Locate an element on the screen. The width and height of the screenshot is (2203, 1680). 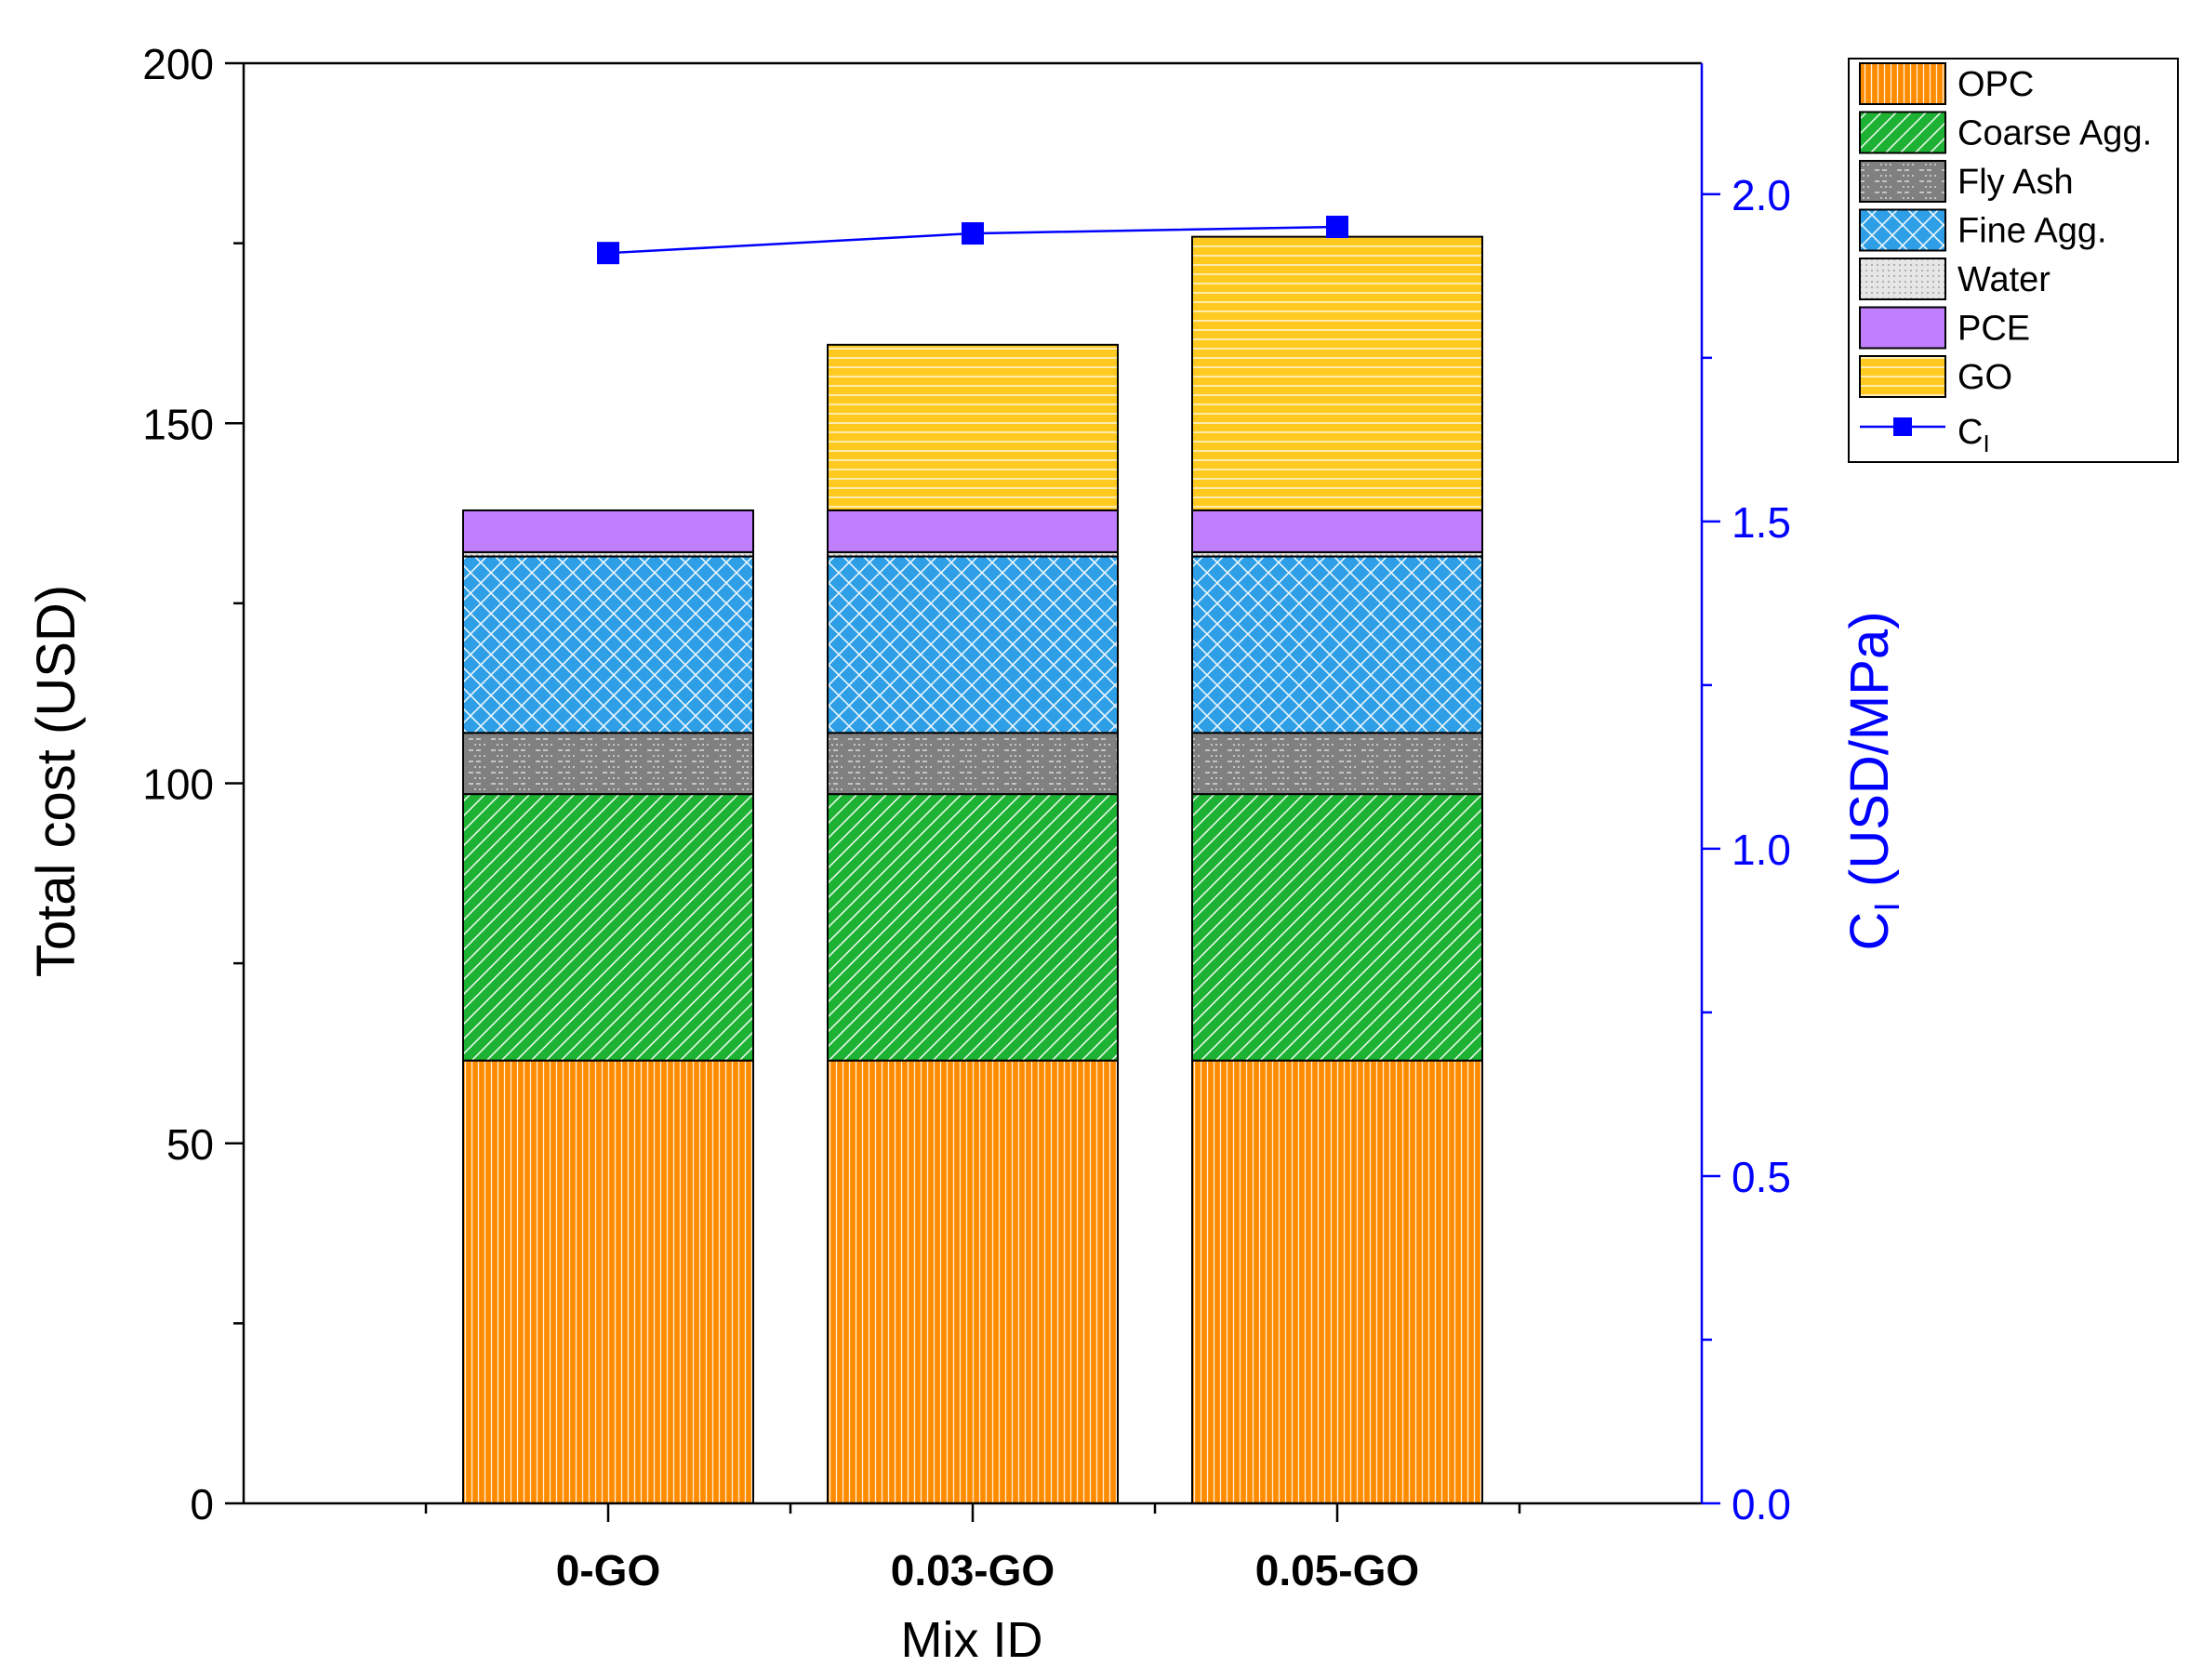
bar-go-005-go-hatch is located at coordinates (1337, 373).